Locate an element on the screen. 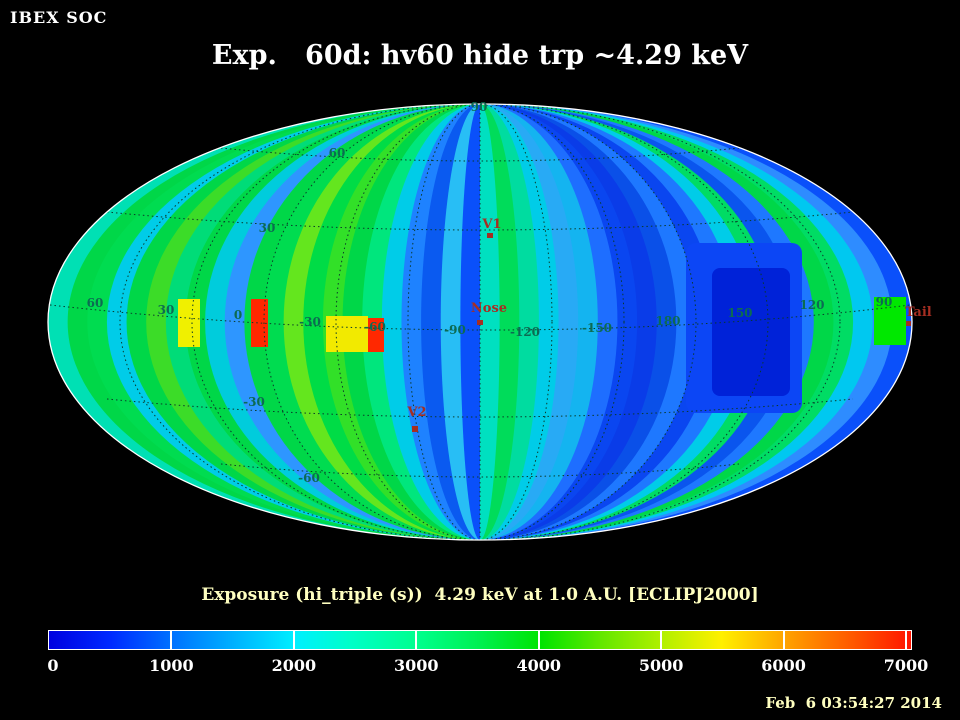  marker-label-nose: Nose is located at coordinates (489, 308).